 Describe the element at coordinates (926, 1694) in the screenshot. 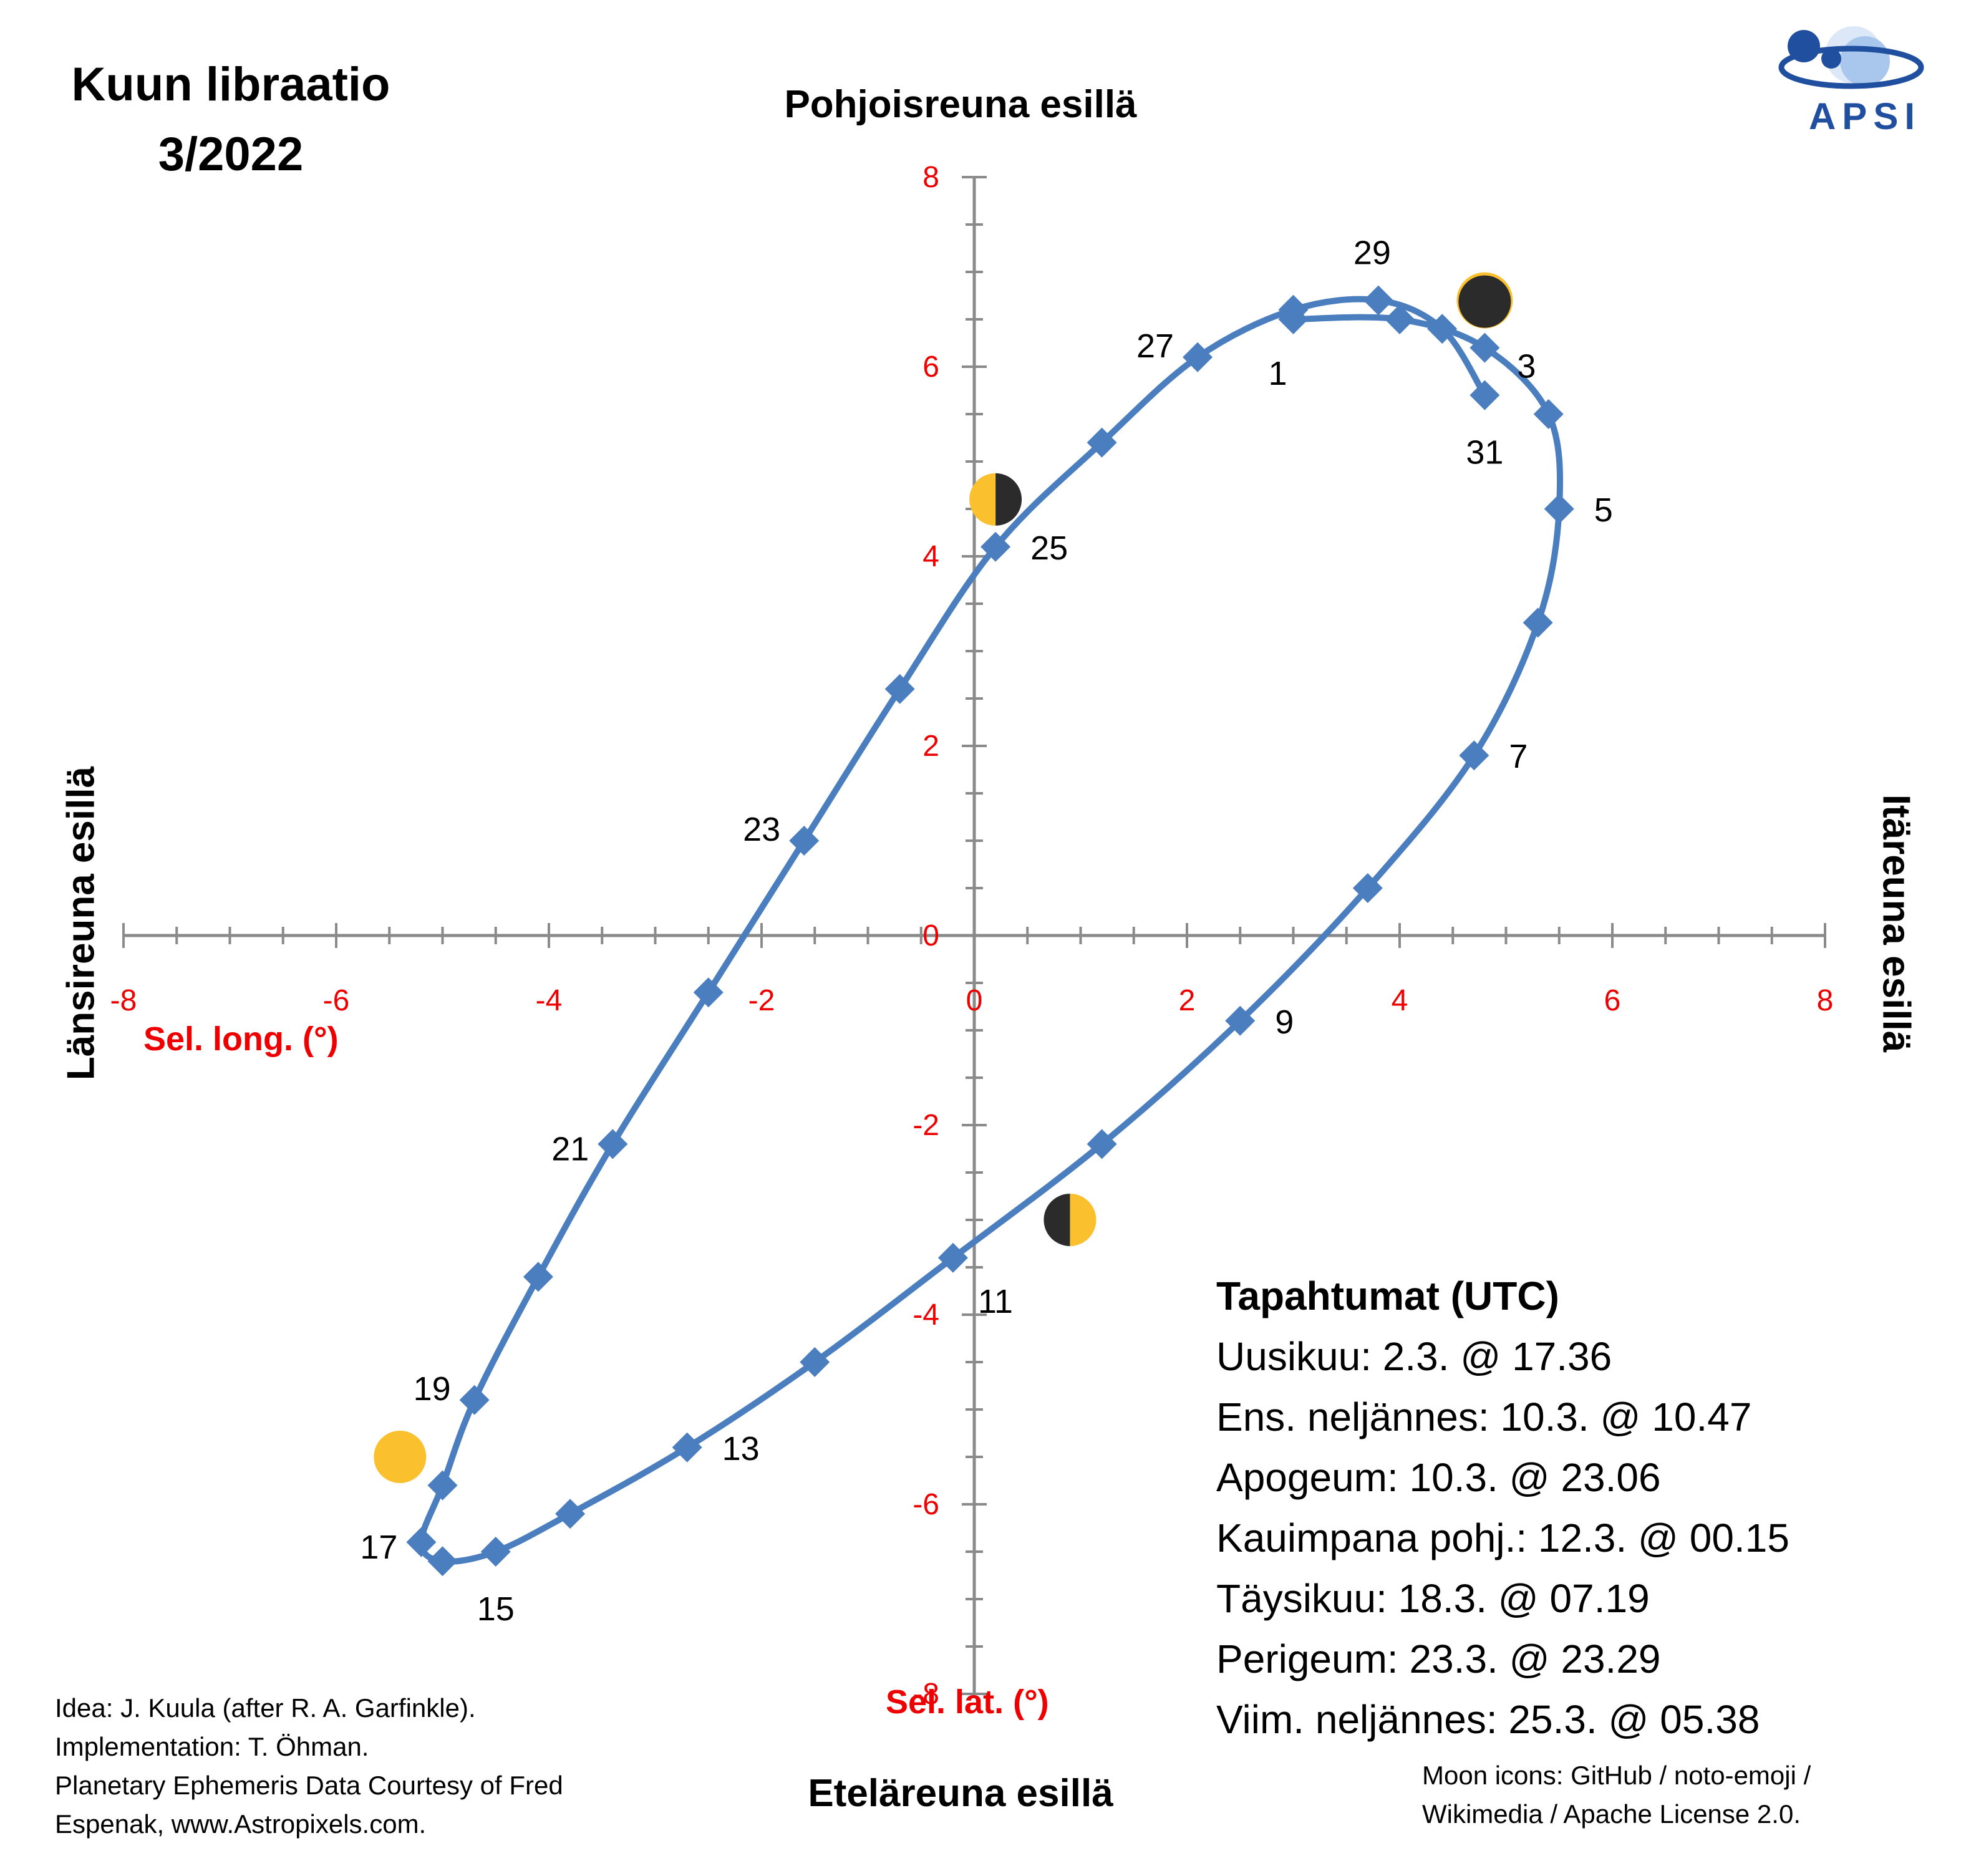

I see `y-tick-label: -8` at that location.